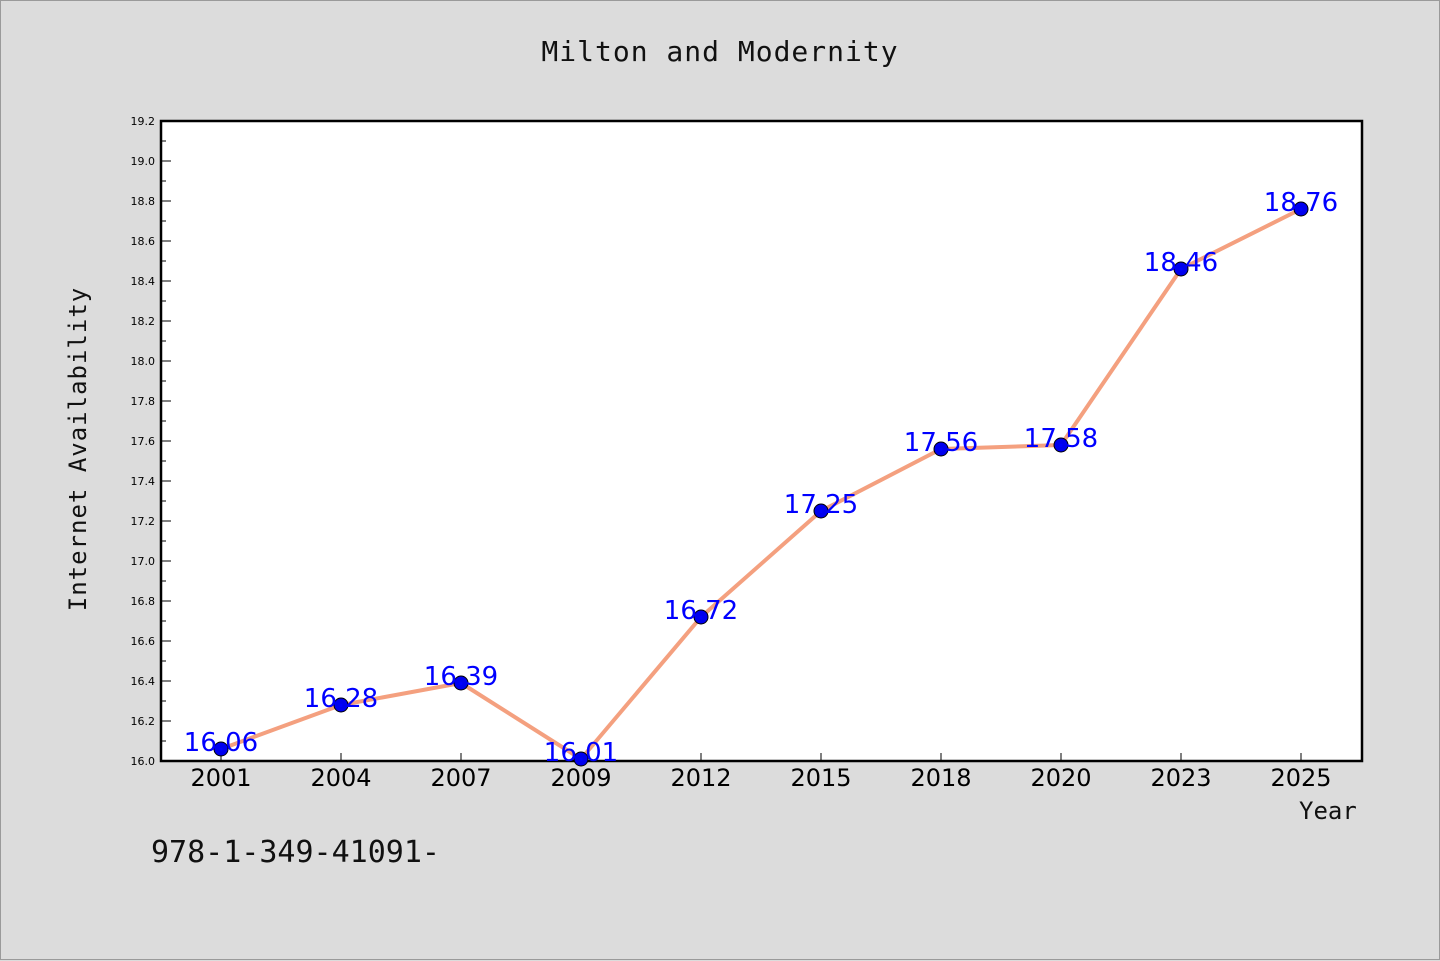  Describe the element at coordinates (143, 481) in the screenshot. I see `y-tick-label: 17.4` at that location.